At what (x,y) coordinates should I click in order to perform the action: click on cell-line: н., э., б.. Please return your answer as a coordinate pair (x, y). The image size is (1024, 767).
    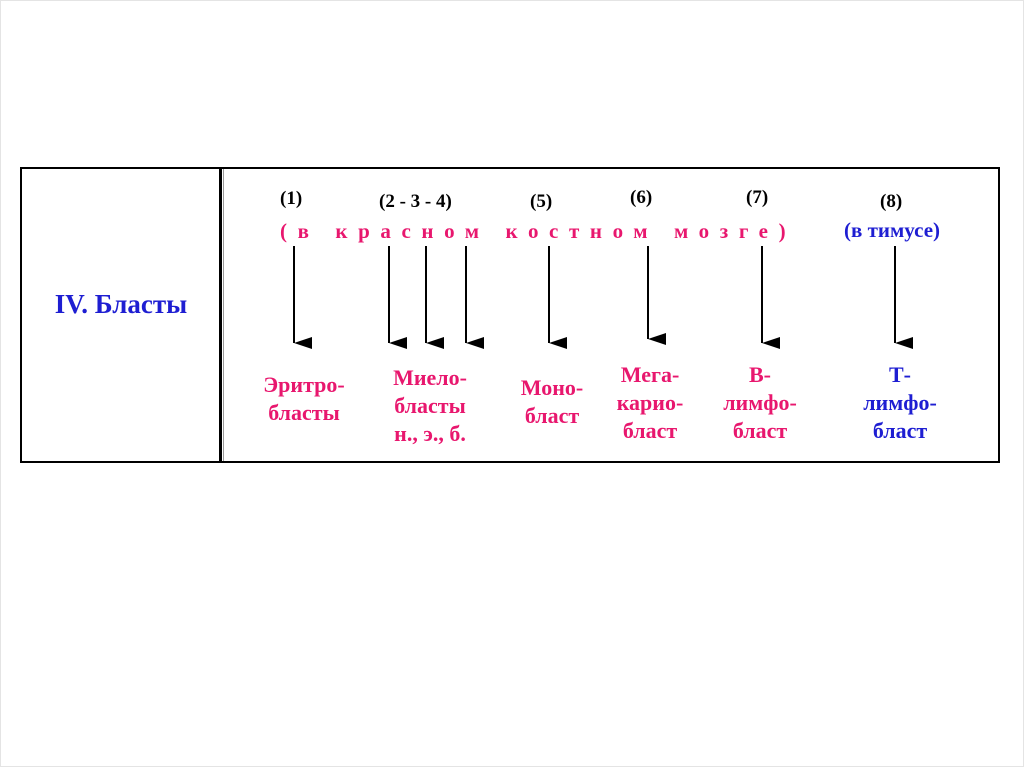
    Looking at the image, I should click on (430, 433).